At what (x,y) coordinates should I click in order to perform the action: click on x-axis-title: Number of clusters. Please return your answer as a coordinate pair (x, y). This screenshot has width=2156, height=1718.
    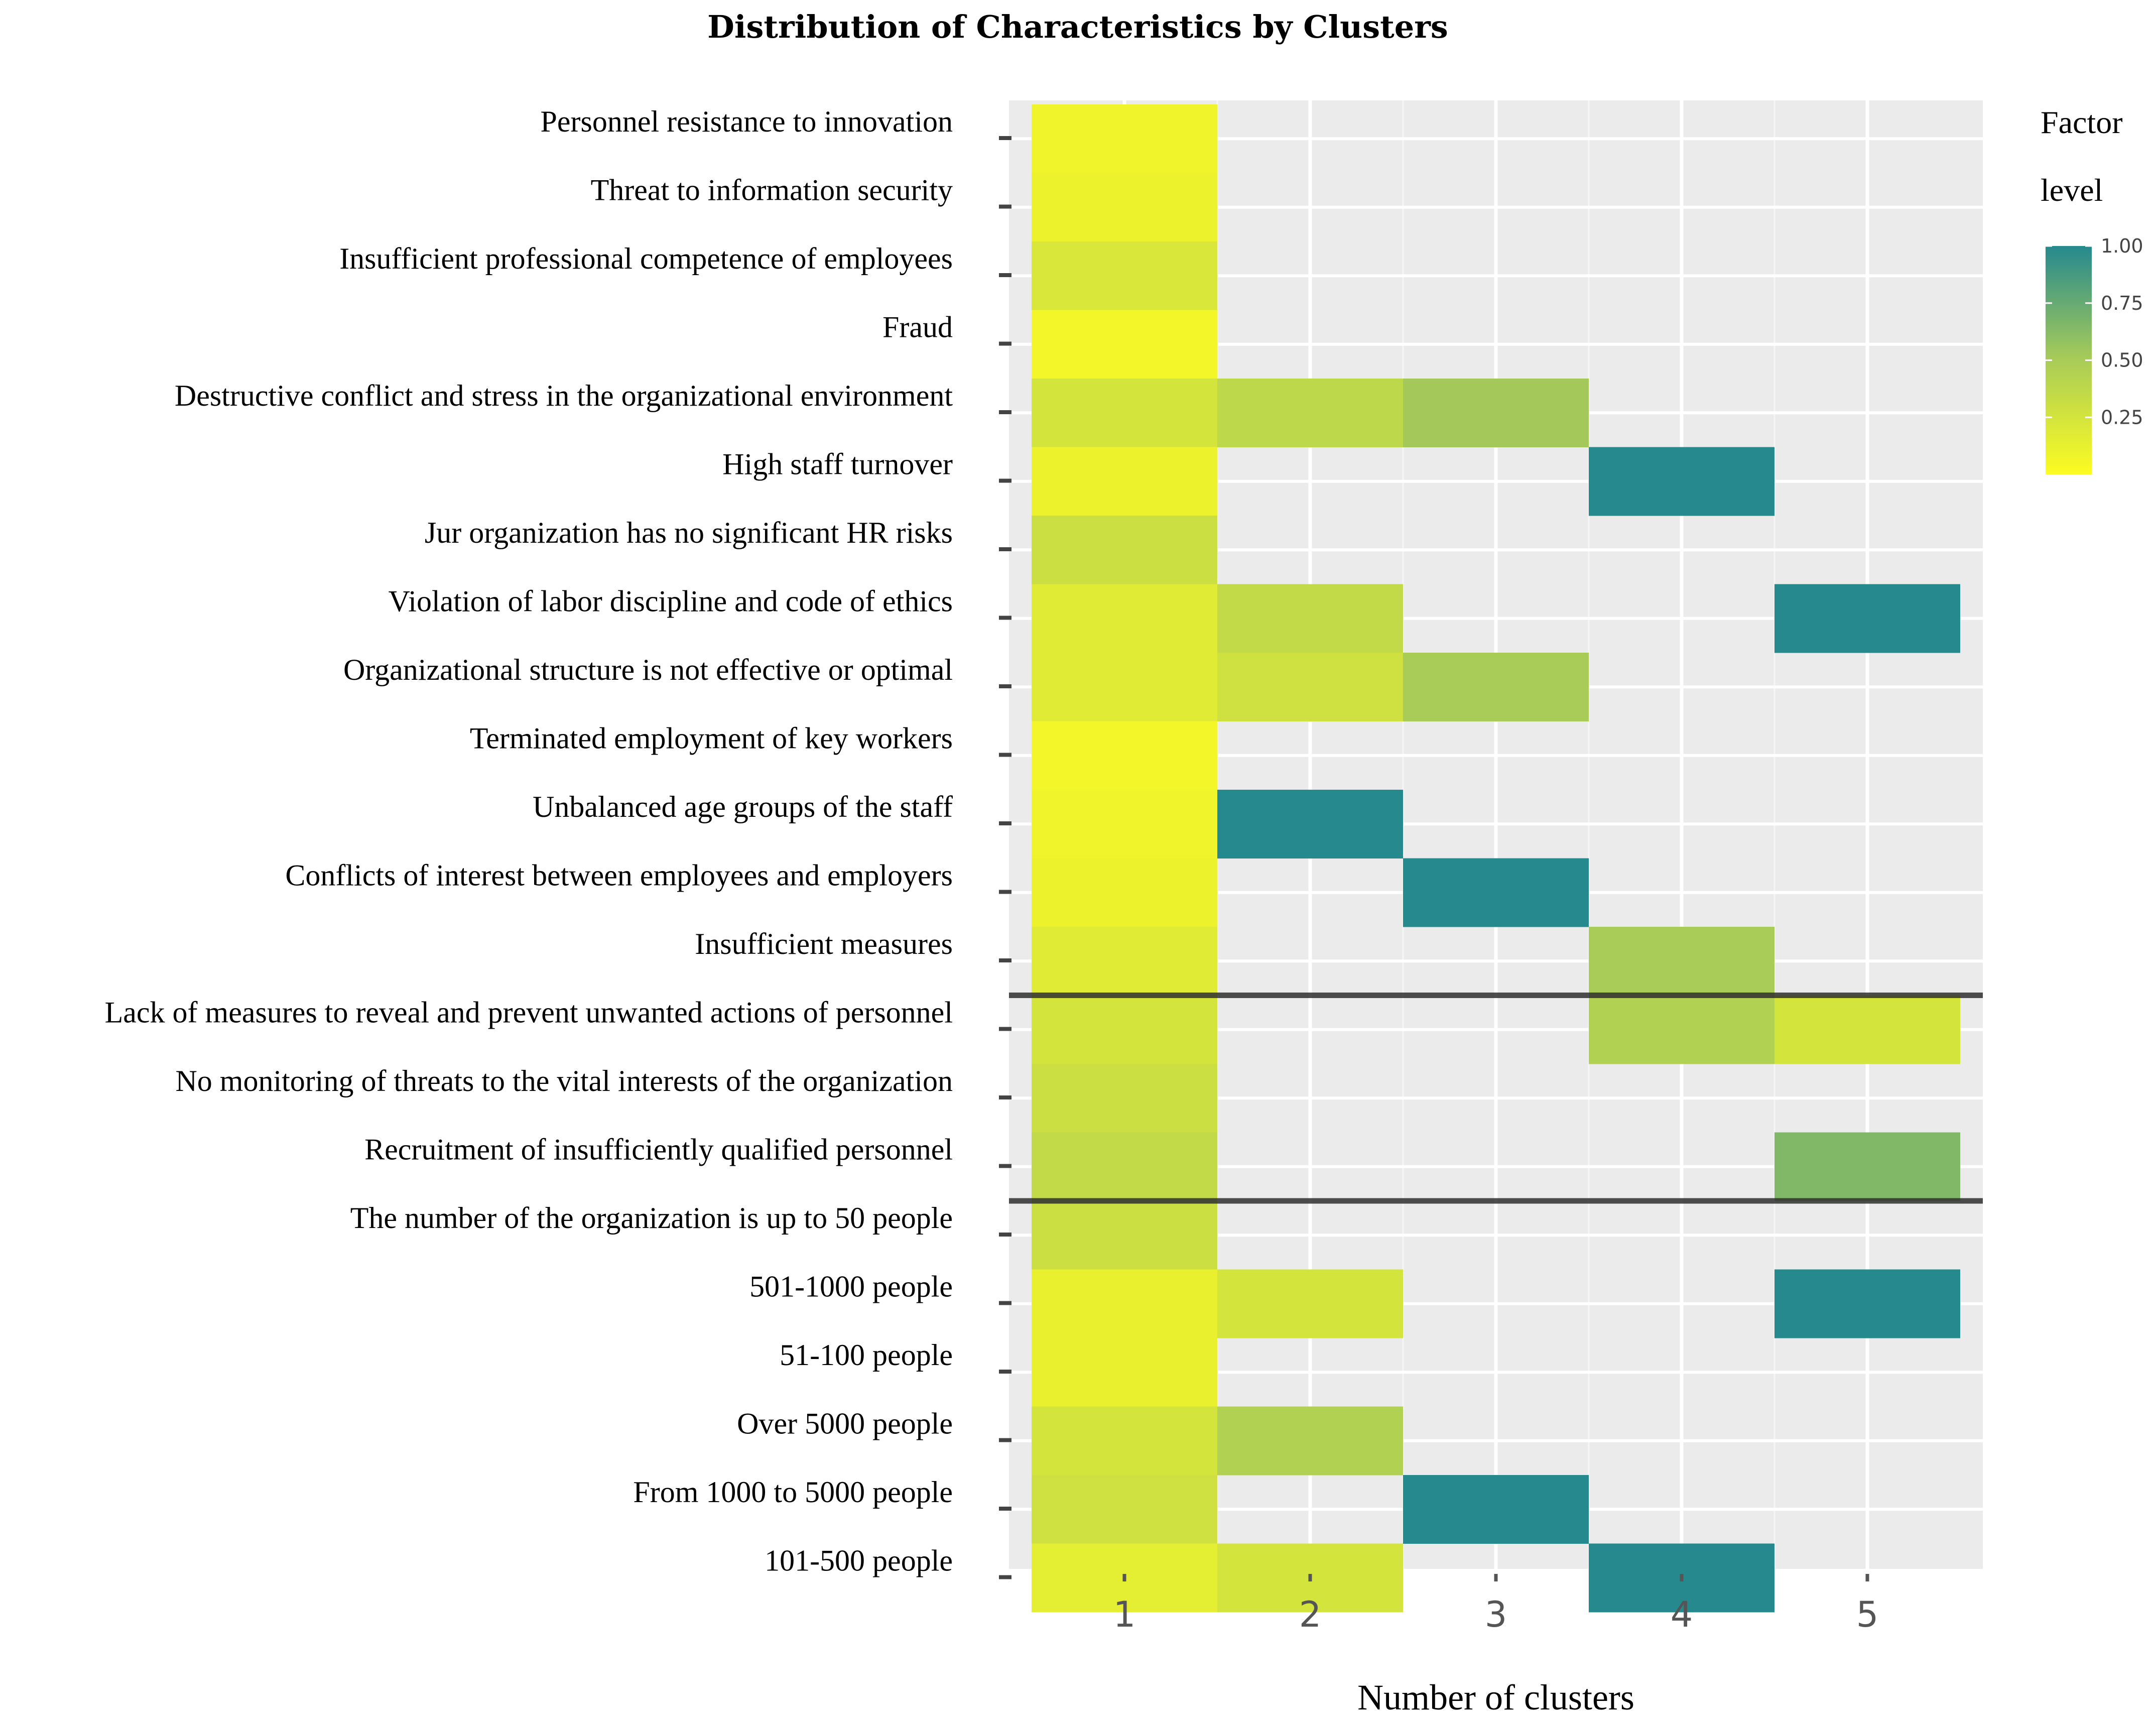
    Looking at the image, I should click on (1496, 1697).